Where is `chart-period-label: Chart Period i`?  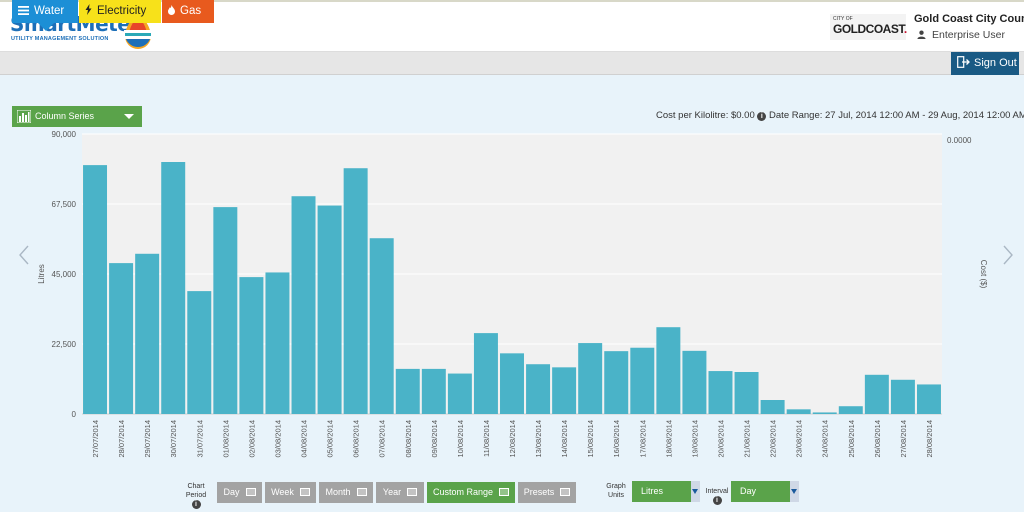 chart-period-label: Chart Period i is located at coordinates (196, 496).